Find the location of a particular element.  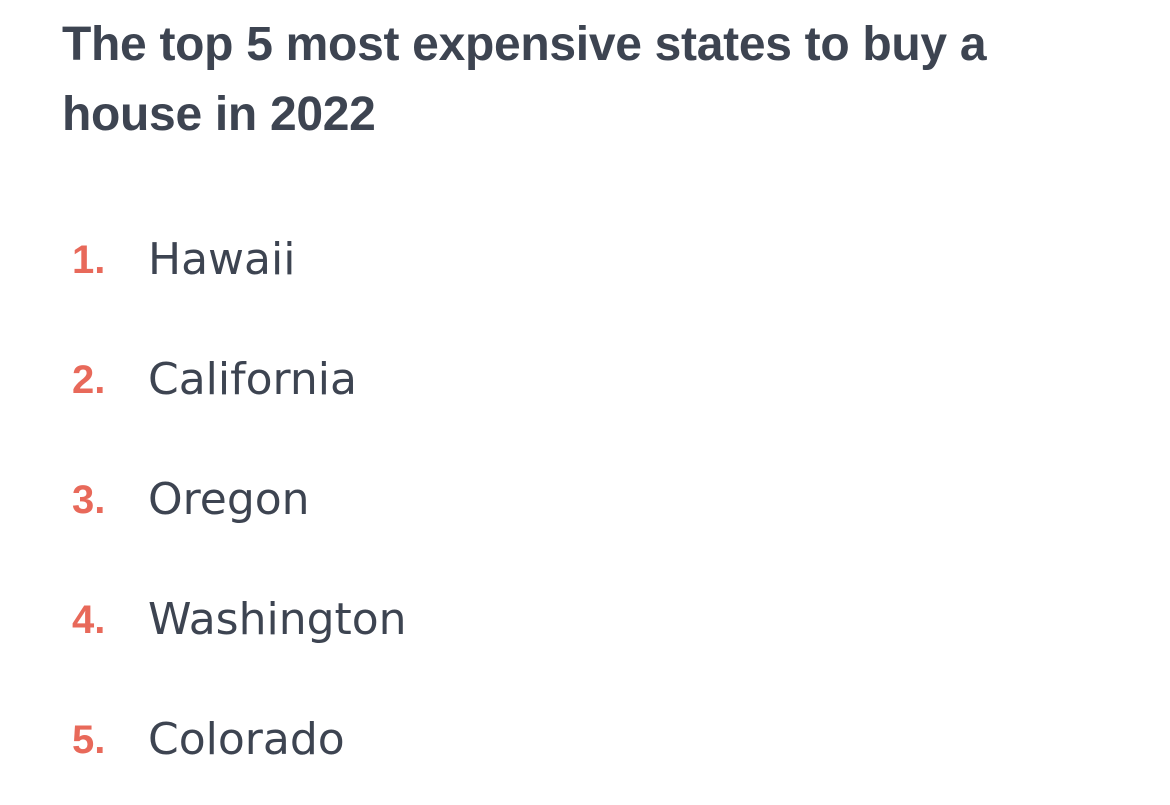

list-item: 2. California is located at coordinates (585, 380).